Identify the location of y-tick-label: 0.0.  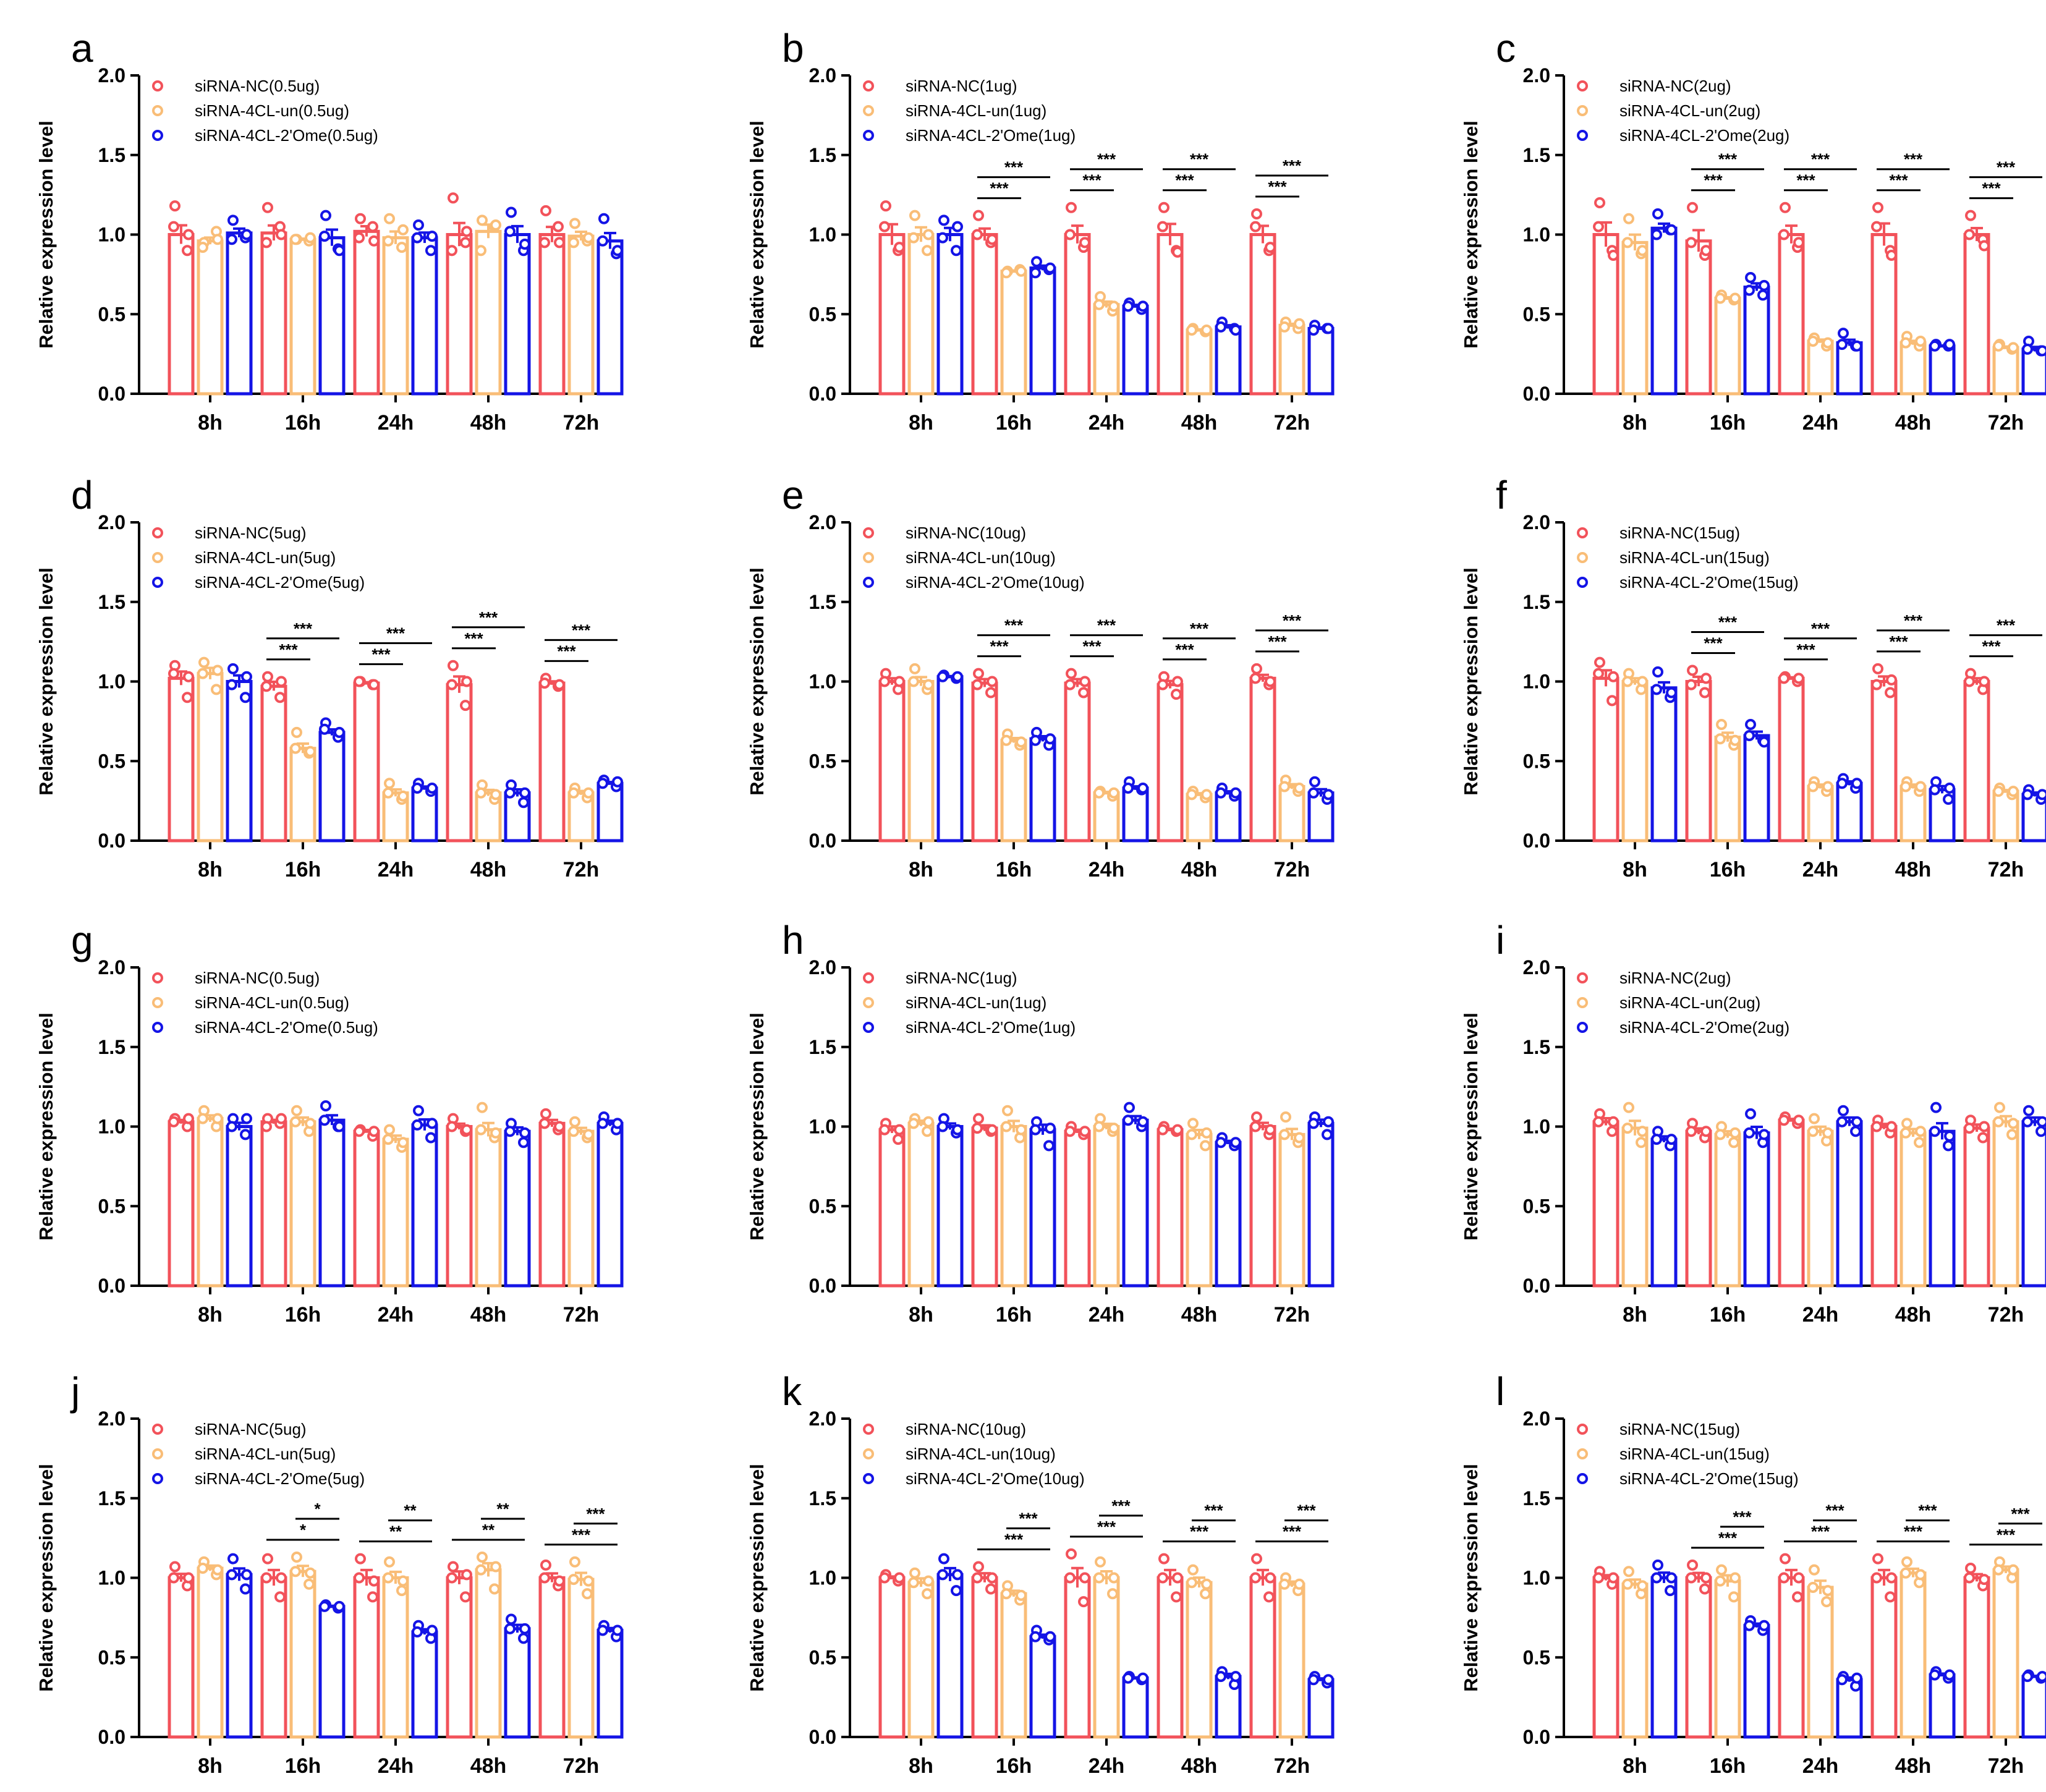
(111, 841).